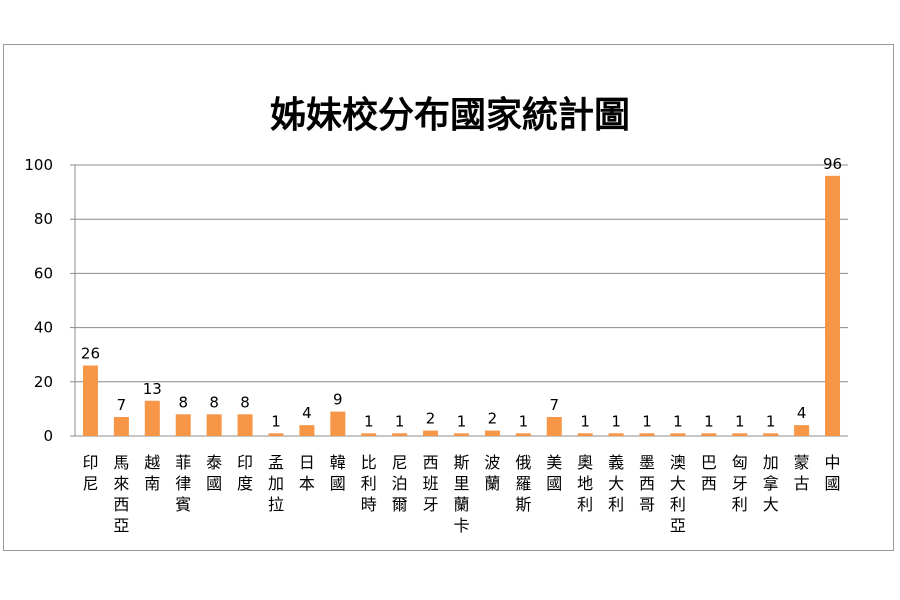  Describe the element at coordinates (183, 483) in the screenshot. I see `x-tick-label: 菲律賓` at that location.